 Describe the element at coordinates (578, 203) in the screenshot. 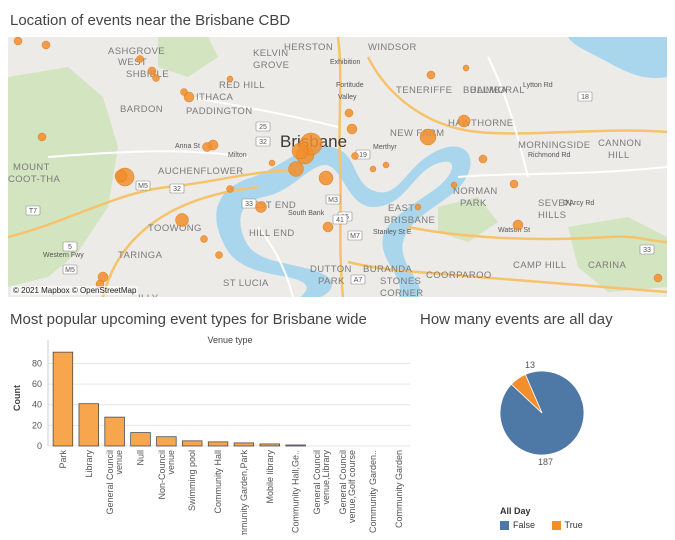

I see `map-street-label: D'Arcy Rd` at that location.